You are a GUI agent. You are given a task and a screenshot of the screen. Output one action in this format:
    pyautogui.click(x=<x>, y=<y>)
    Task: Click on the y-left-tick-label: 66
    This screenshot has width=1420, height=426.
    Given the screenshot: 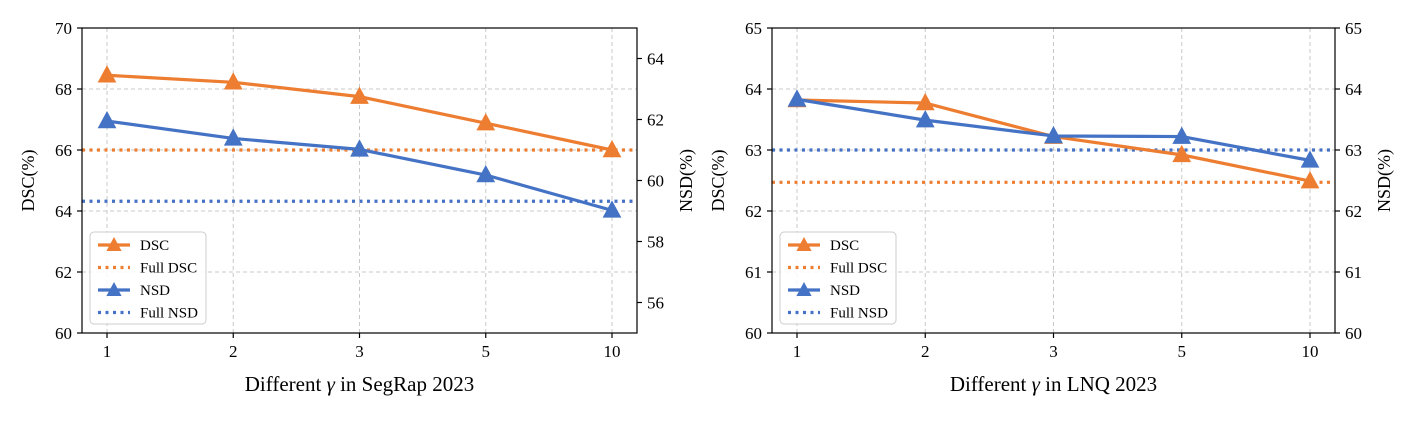 What is the action you would take?
    pyautogui.click(x=63, y=150)
    